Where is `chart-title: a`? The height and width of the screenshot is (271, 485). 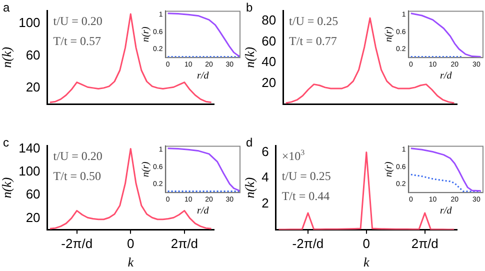
chart-title: a is located at coordinates (6, 7).